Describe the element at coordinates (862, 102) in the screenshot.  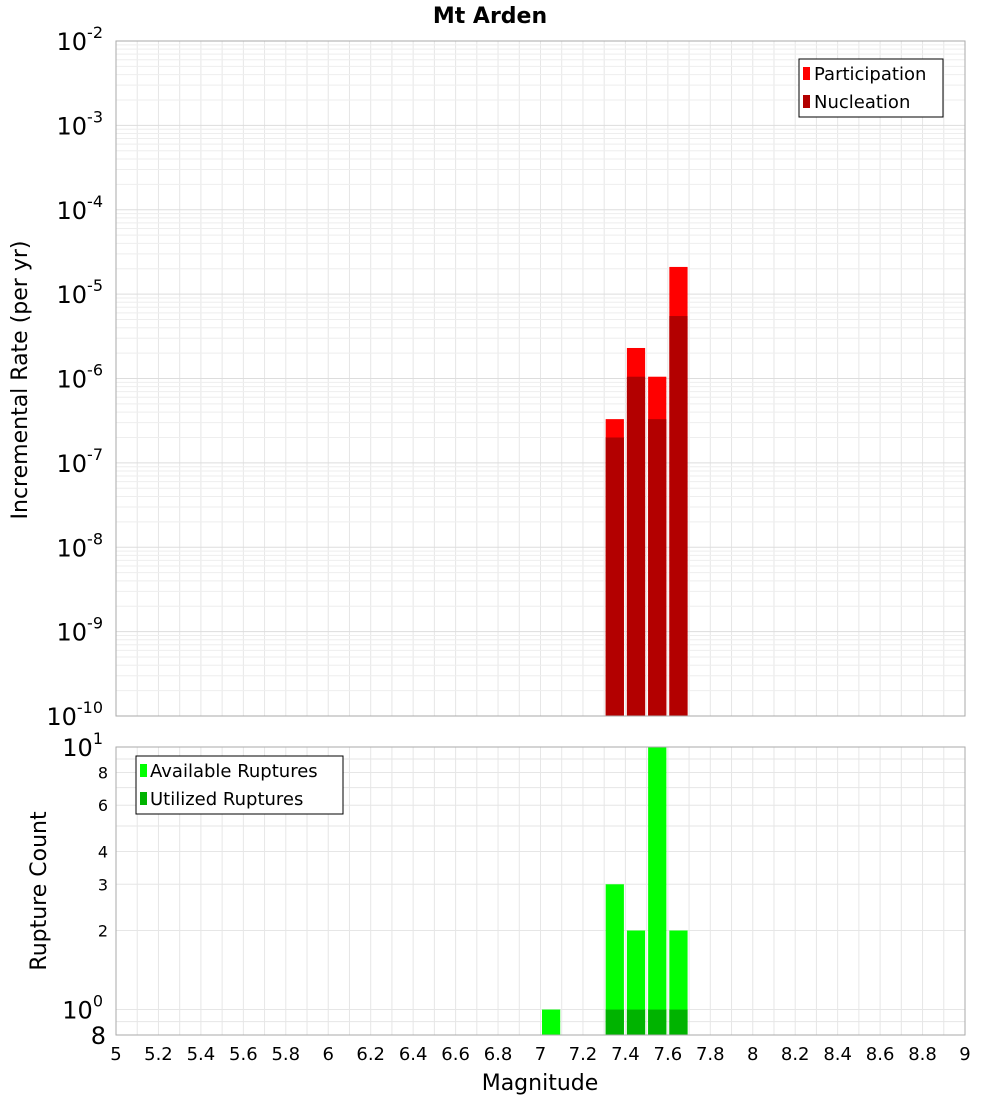
I see `legend-label-nucleation: Nucleation` at that location.